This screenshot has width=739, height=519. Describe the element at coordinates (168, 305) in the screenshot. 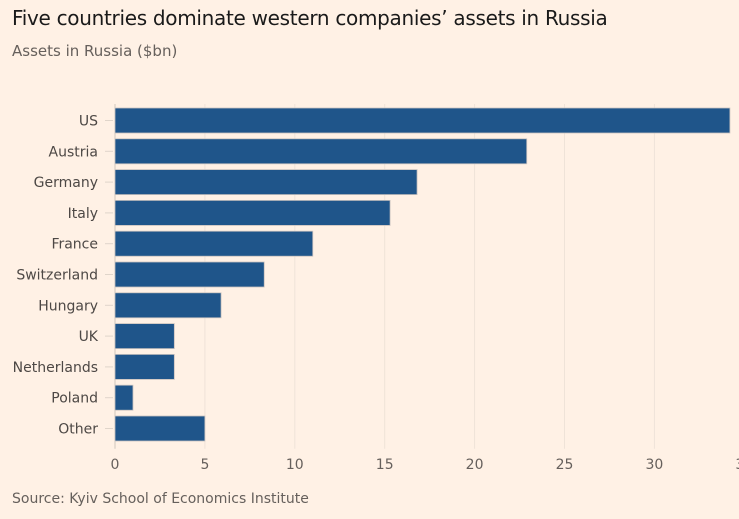

I see `bar-hungary` at that location.